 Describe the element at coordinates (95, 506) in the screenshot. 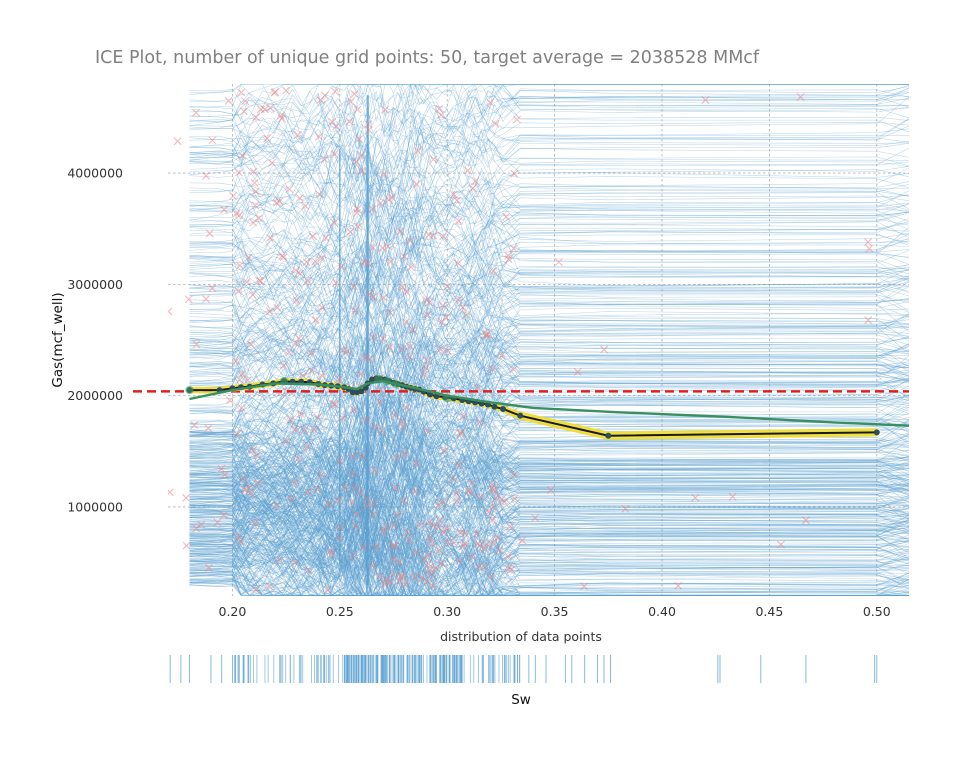

I see `y-tick-label: 1000000` at that location.